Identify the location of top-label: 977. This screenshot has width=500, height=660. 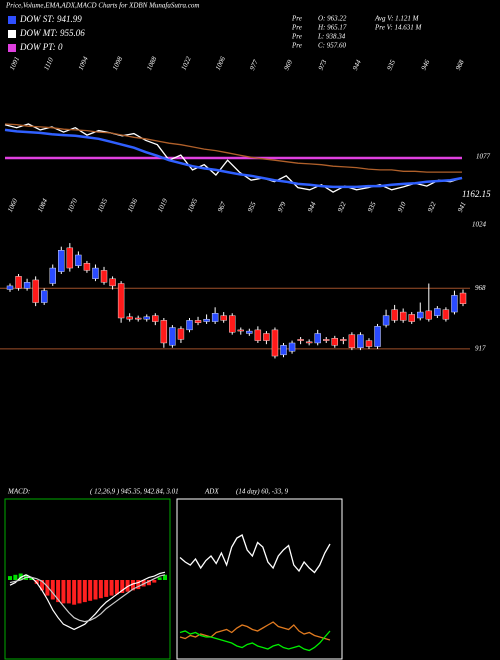
(254, 64).